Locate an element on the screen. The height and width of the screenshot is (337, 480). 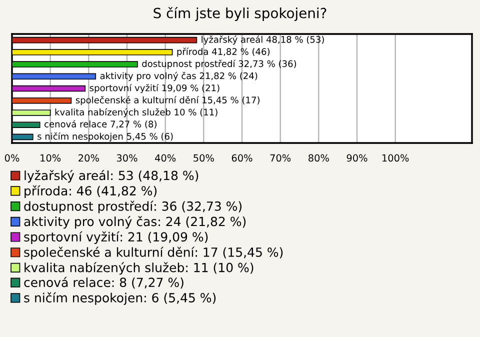
legend-label: aktivity pro volný čas: 24 (21,82 %) is located at coordinates (135, 222).